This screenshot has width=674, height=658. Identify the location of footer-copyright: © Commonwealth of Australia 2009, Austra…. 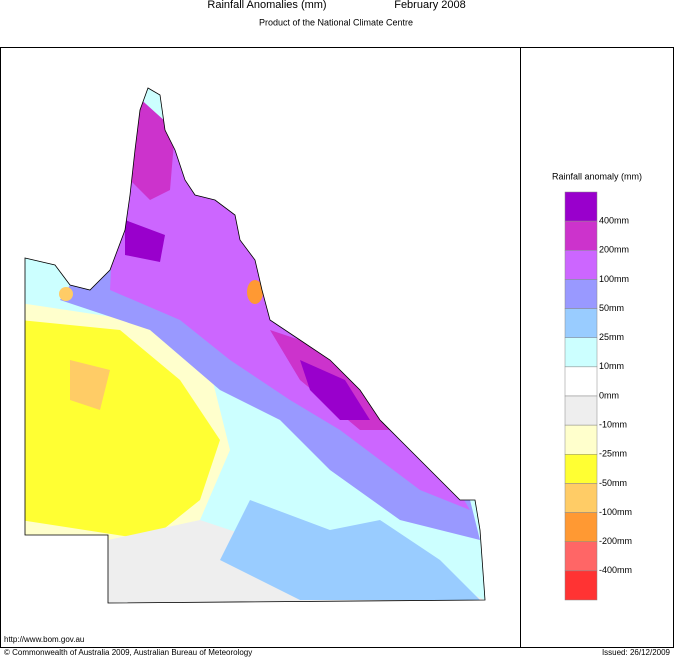
(128, 652).